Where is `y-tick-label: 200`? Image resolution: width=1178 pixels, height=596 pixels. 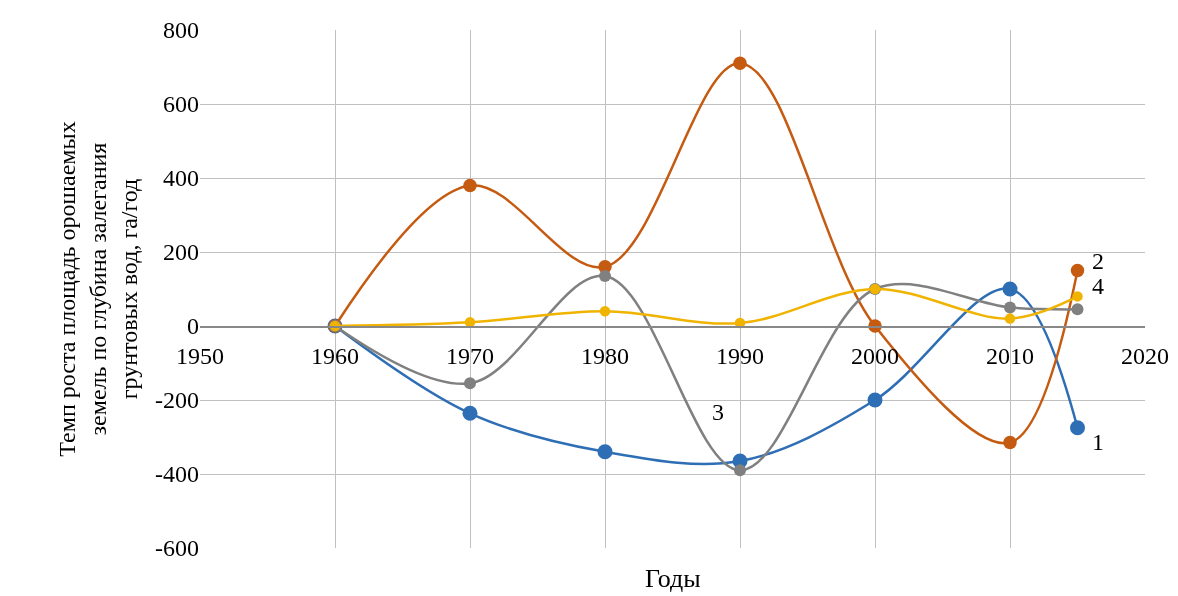
y-tick-label: 200 is located at coordinates (181, 252).